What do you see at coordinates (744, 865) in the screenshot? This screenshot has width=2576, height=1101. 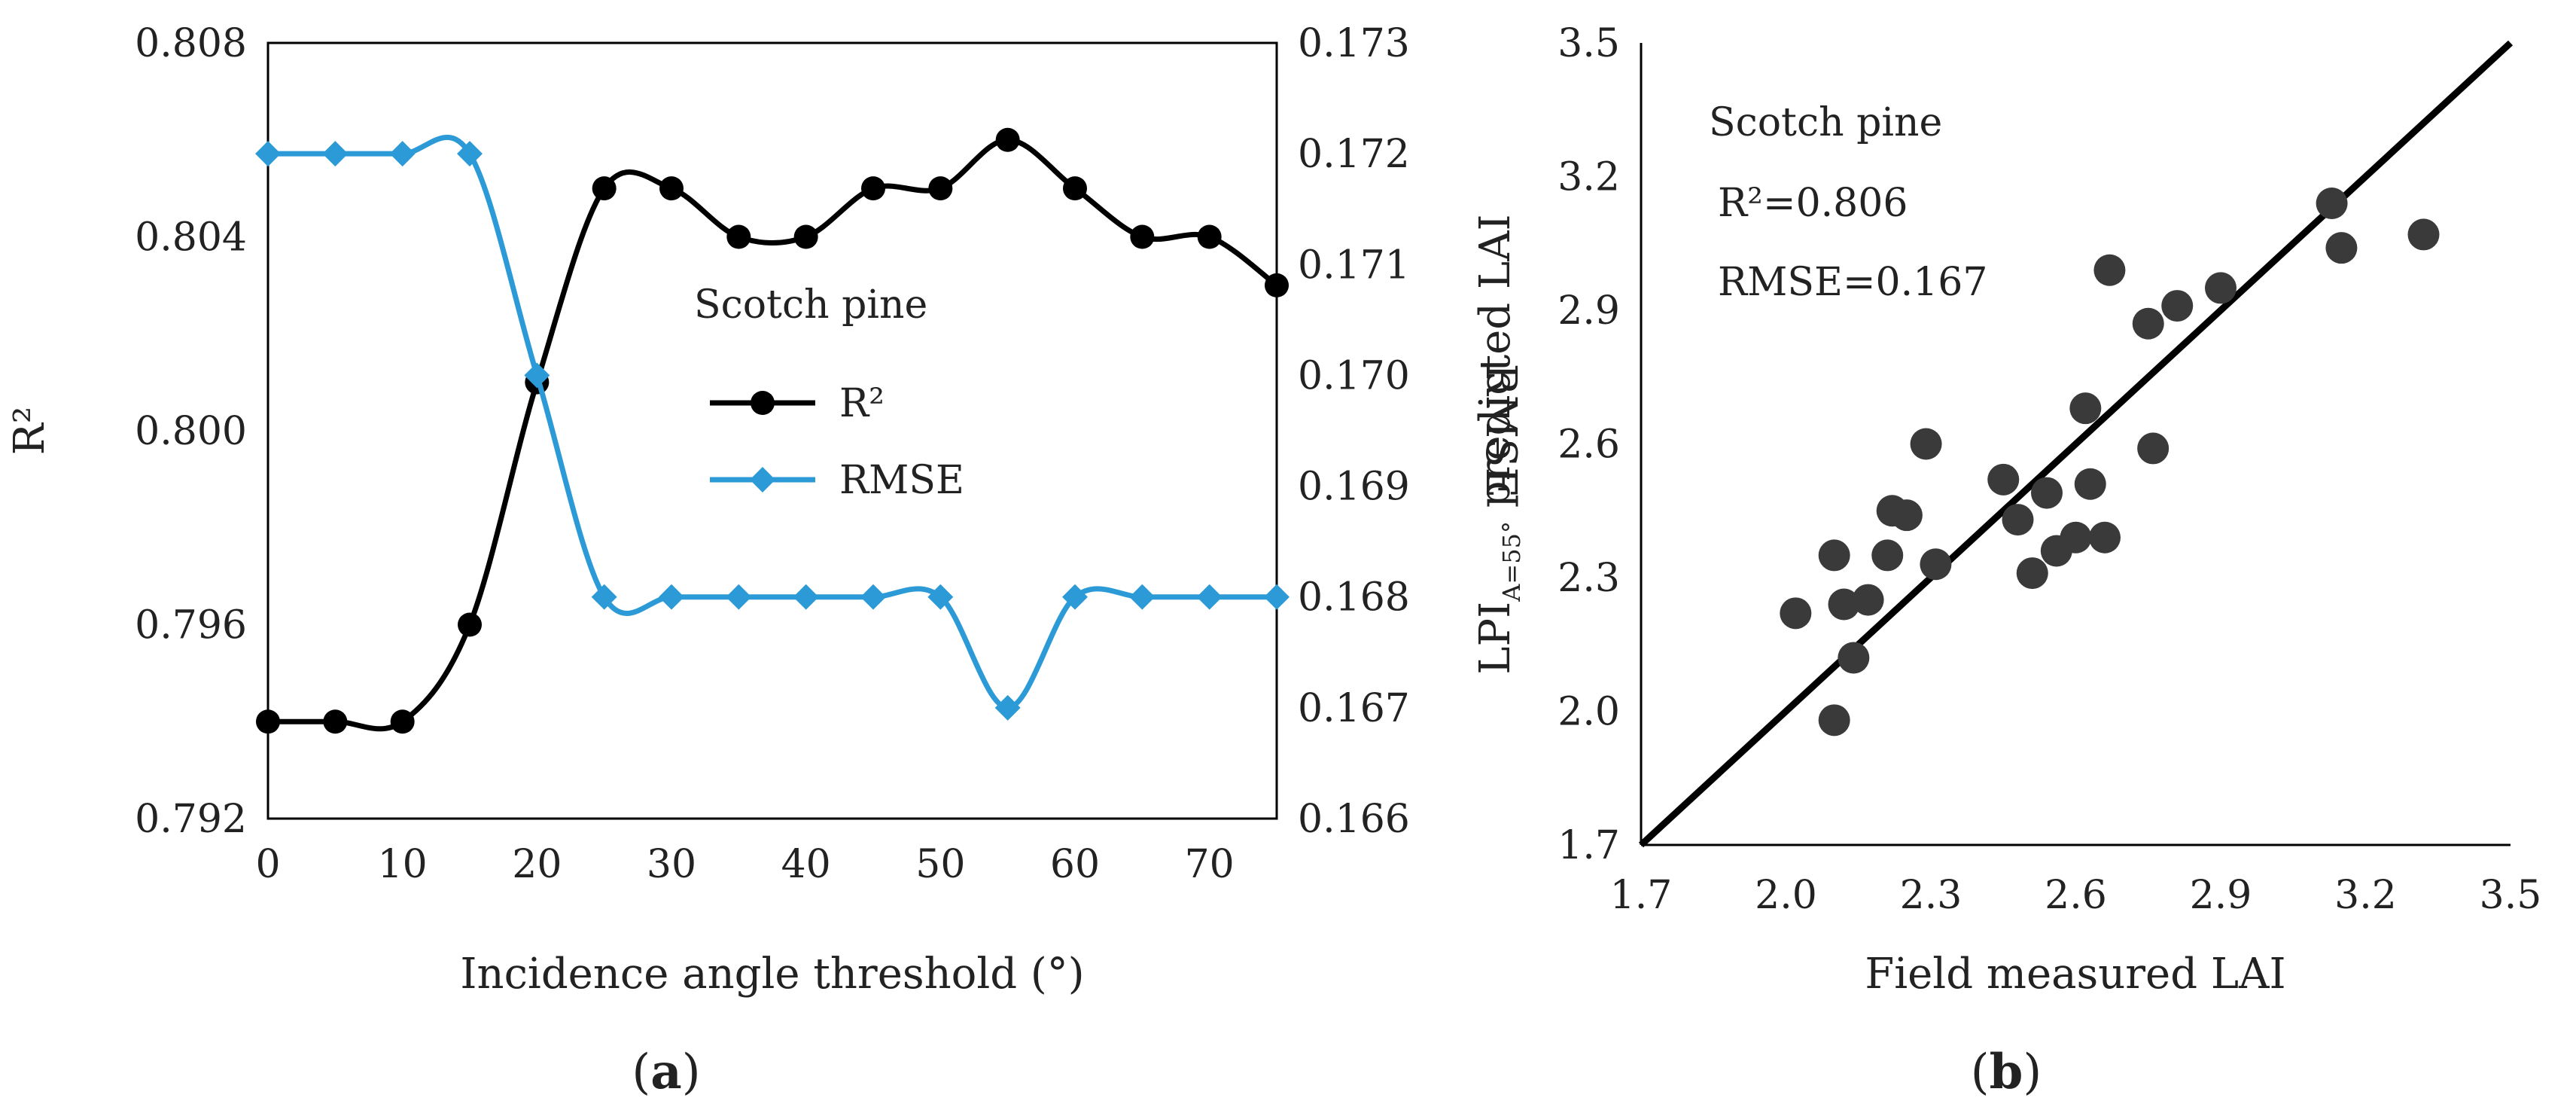 I see `panel-a-x-tick-labels: 0 10 20 30 40 50 60 70` at bounding box center [744, 865].